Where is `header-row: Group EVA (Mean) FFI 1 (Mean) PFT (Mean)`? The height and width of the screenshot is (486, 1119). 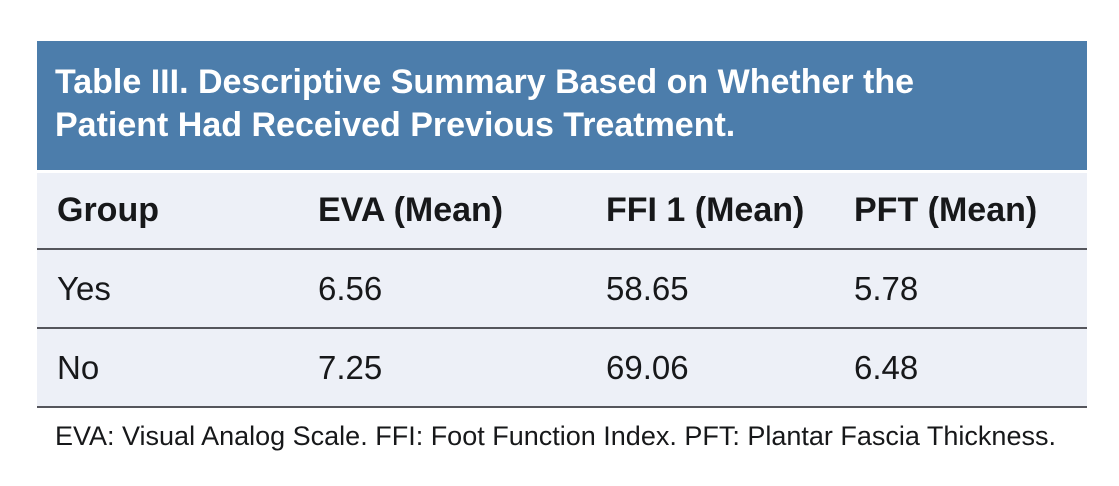 header-row: Group EVA (Mean) FFI 1 (Mean) PFT (Mean) is located at coordinates (562, 211).